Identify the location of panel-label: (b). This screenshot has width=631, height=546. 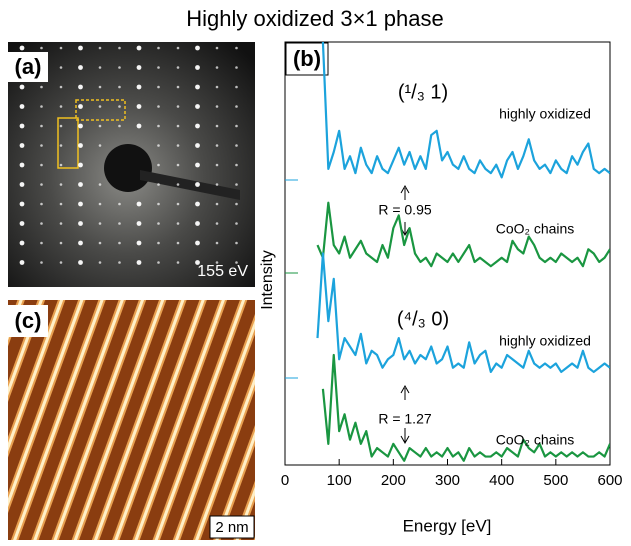
(307, 58).